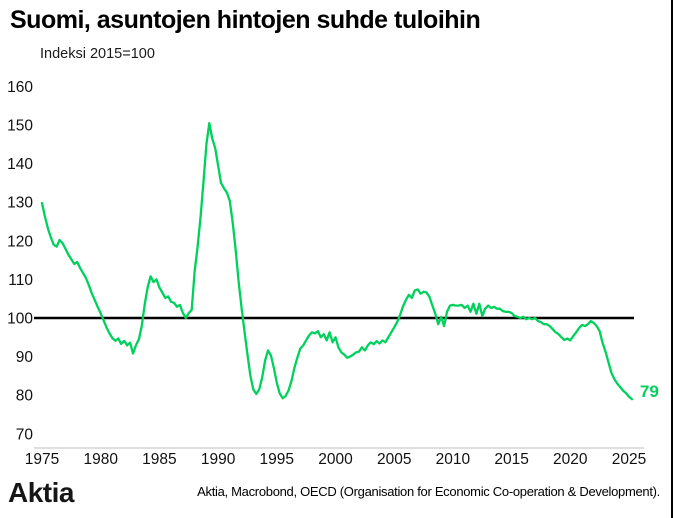  I want to click on y-axis-tick-label: 150, so click(20, 126).